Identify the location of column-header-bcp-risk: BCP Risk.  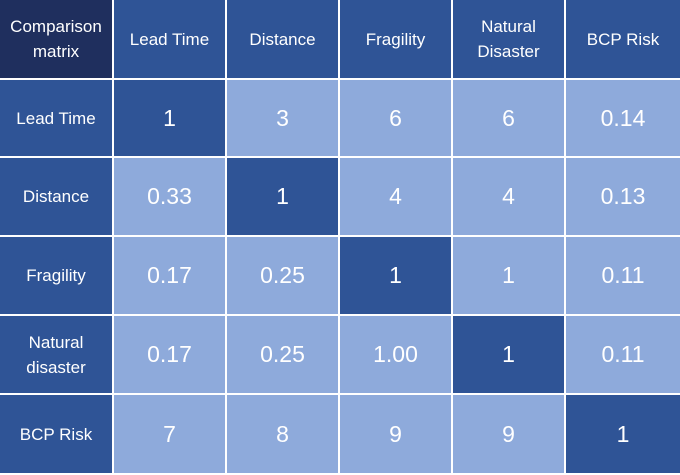
(623, 40).